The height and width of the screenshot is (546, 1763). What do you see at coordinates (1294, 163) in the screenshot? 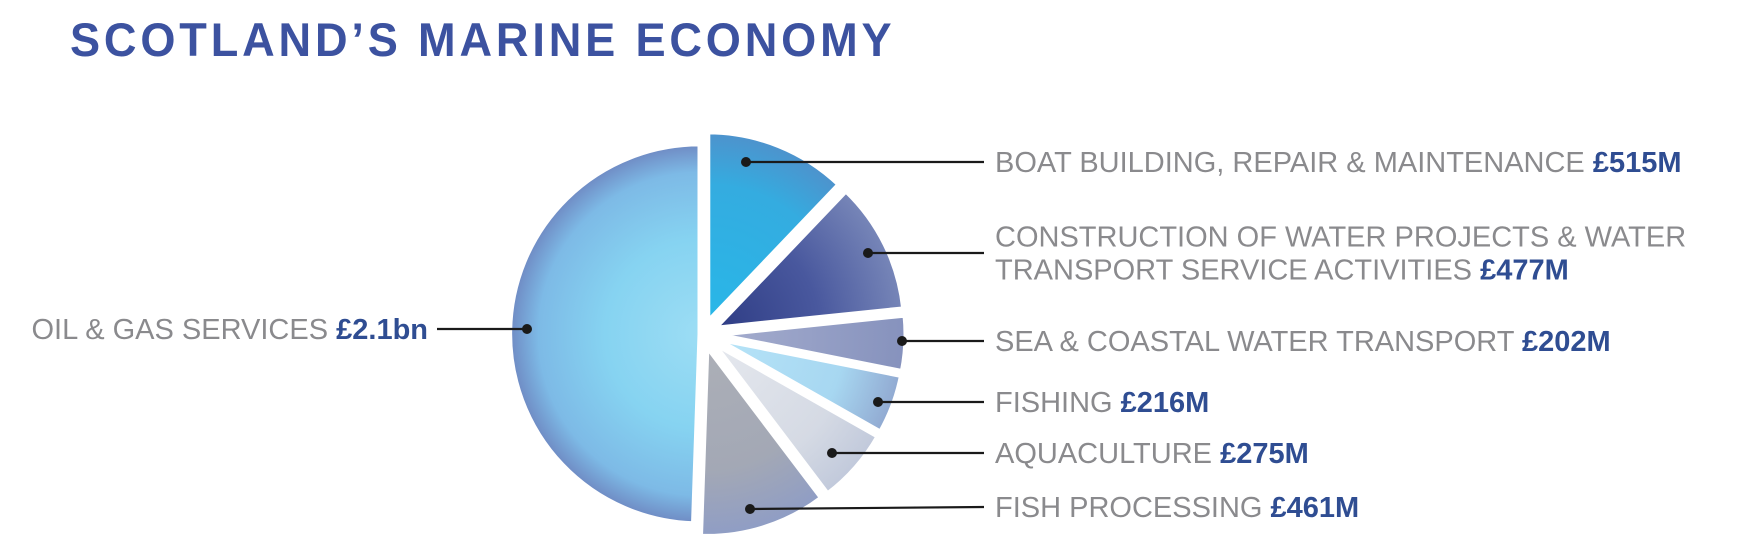
I see `label-run-boat-building: BOAT BUILDING, REPAIR & MAINTENANCE` at bounding box center [1294, 163].